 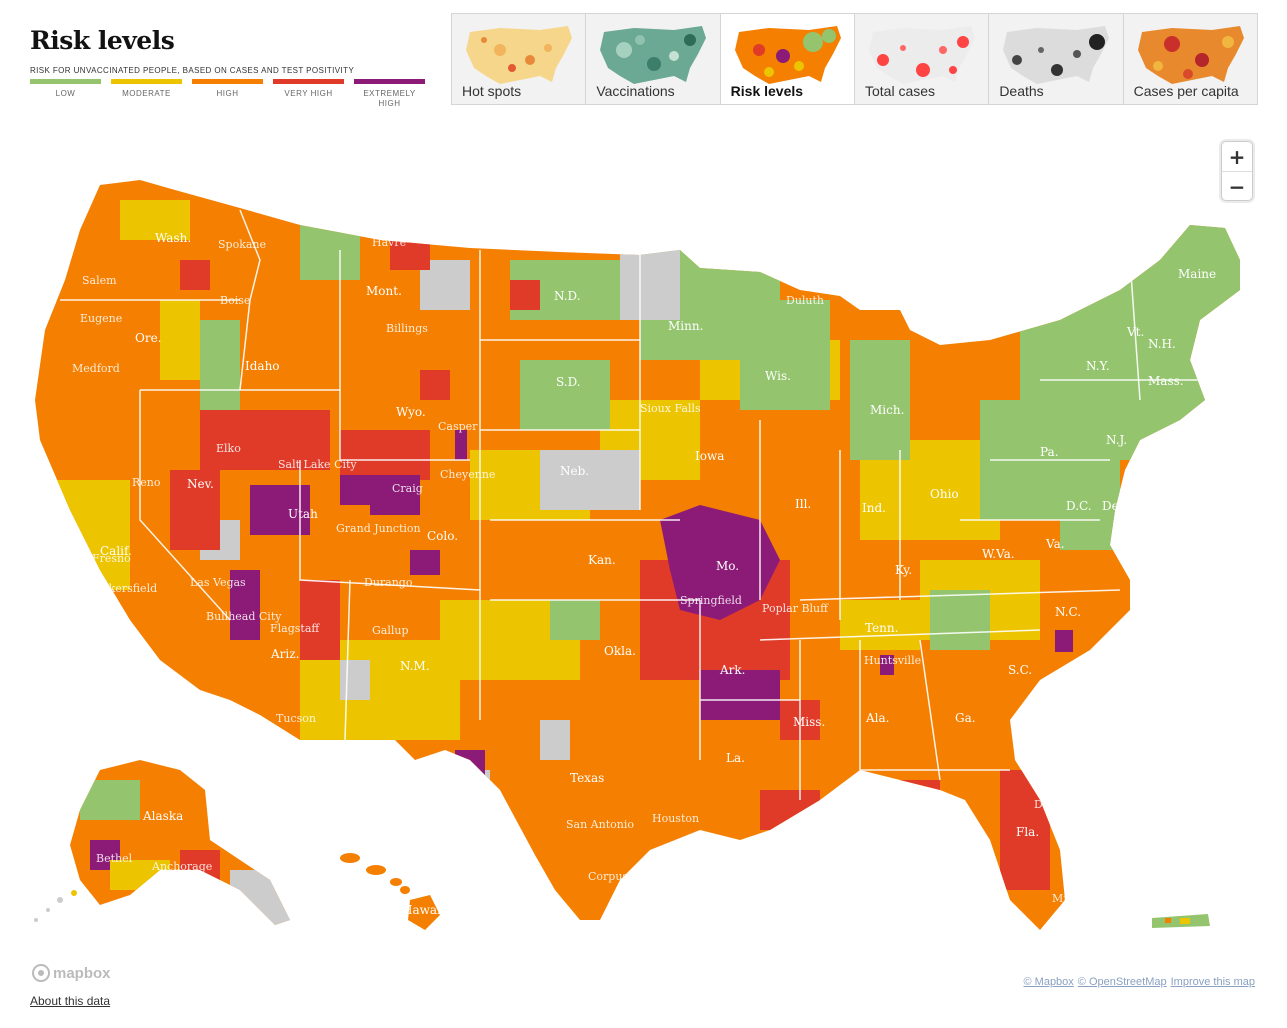 What do you see at coordinates (735, 758) in the screenshot?
I see `state-label-la: La.` at bounding box center [735, 758].